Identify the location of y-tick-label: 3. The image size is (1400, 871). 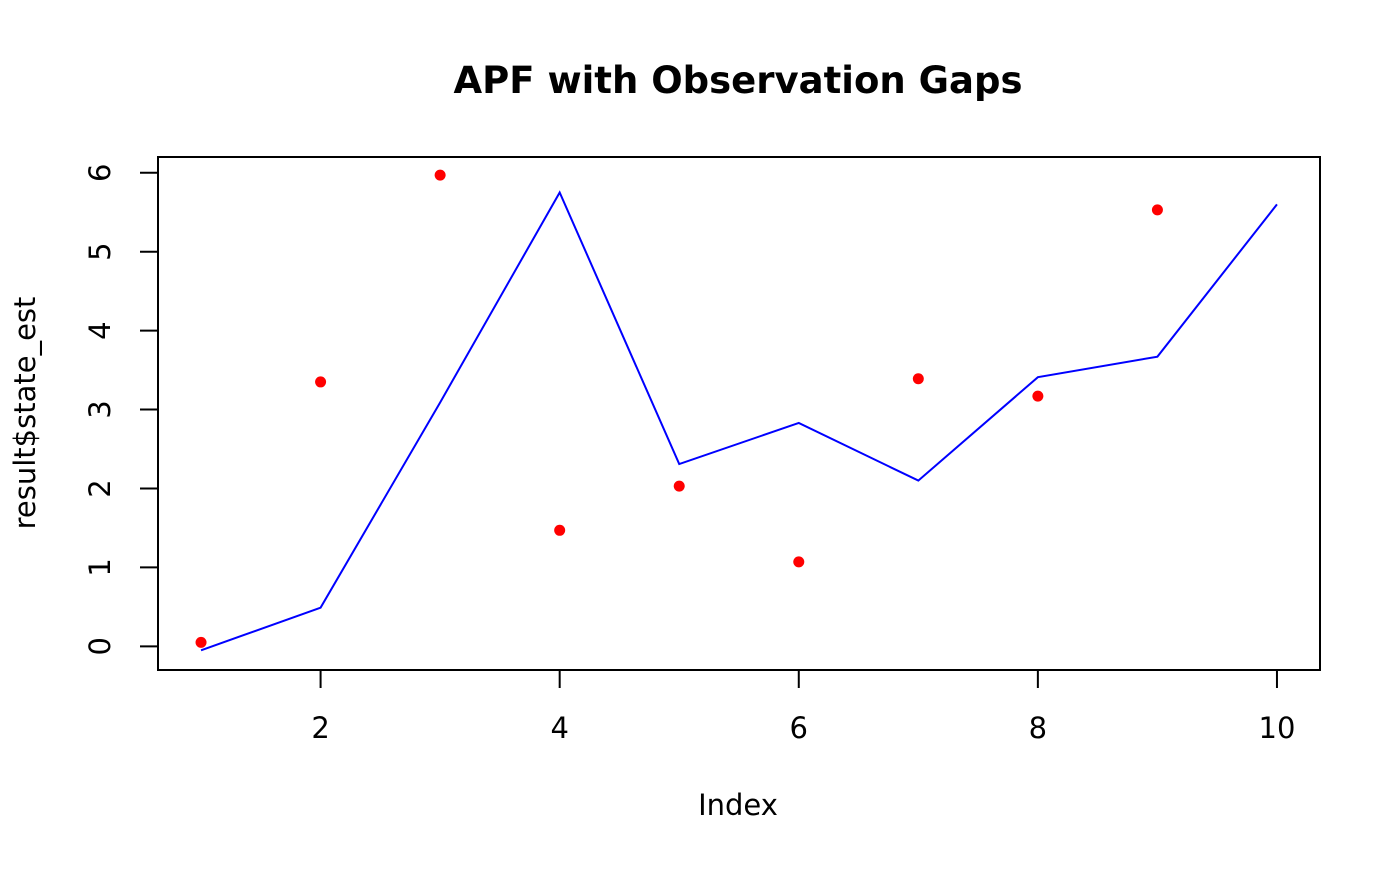
(100, 409).